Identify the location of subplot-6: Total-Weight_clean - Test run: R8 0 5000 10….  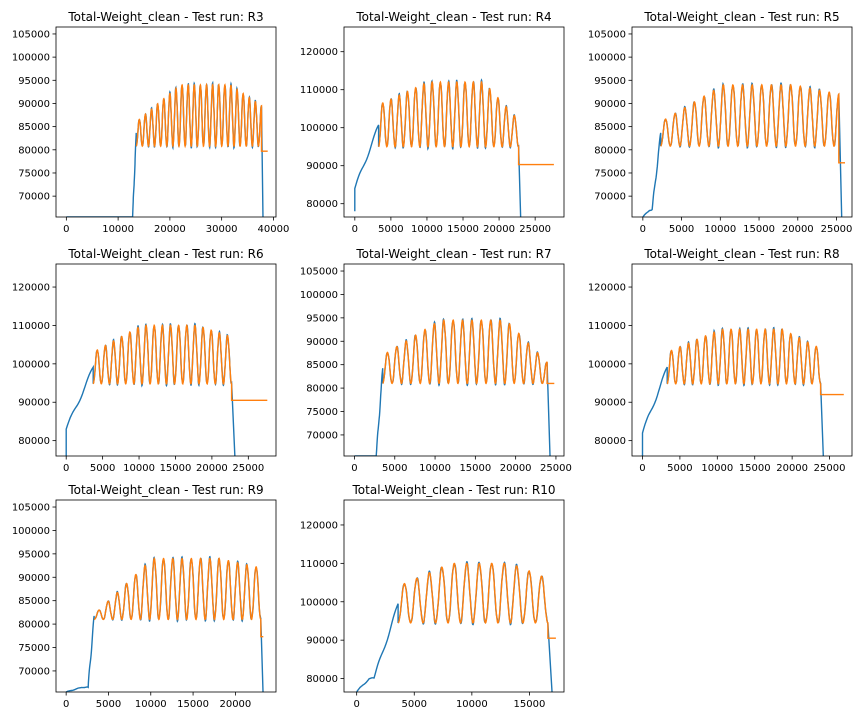
(720, 360).